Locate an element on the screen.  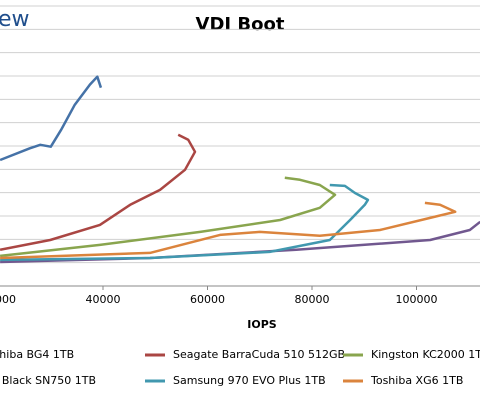
legend-label: WD Black SN750 1TB is located at coordinates (48, 380).